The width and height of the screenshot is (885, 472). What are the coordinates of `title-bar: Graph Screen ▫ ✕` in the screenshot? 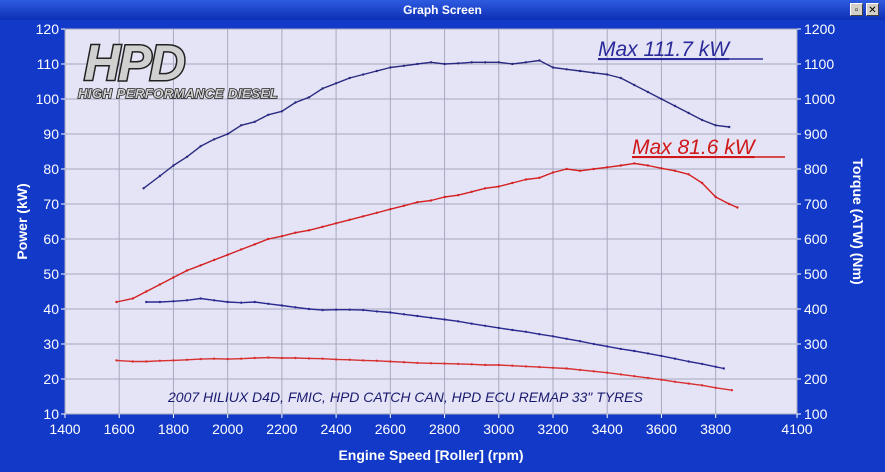 It's located at (442, 10).